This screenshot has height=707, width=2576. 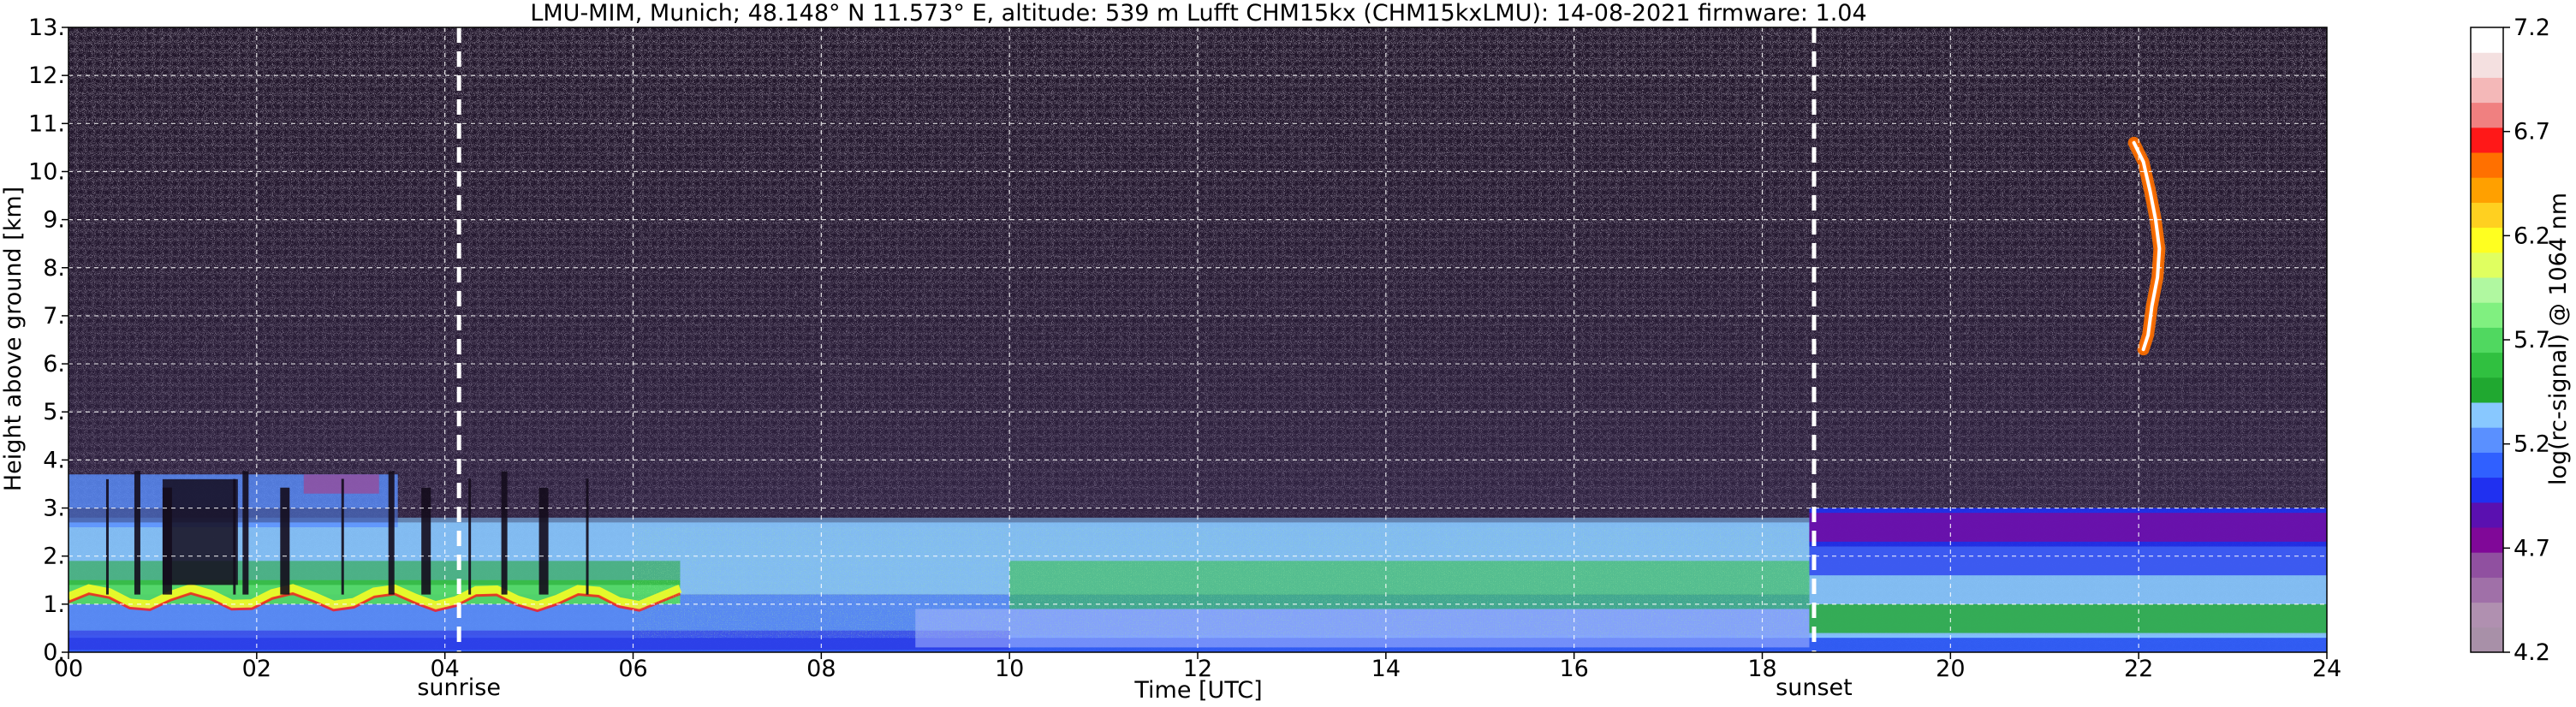 What do you see at coordinates (2532, 444) in the screenshot?
I see `colorbar-tick-label: 5.2` at bounding box center [2532, 444].